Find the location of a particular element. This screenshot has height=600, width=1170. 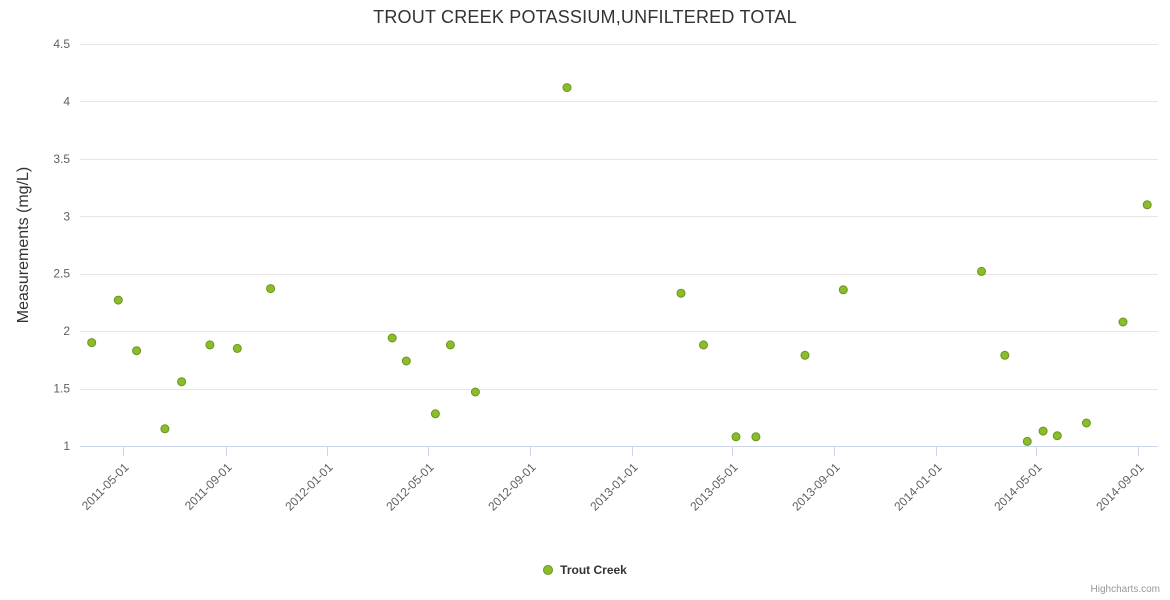

y-tick-label: 1.5 is located at coordinates (61, 389).